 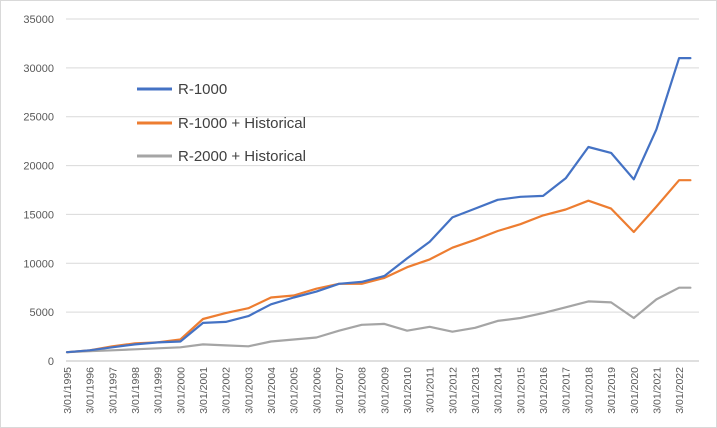 What do you see at coordinates (136, 390) in the screenshot?
I see `x-tick-label: 3/01/1998` at bounding box center [136, 390].